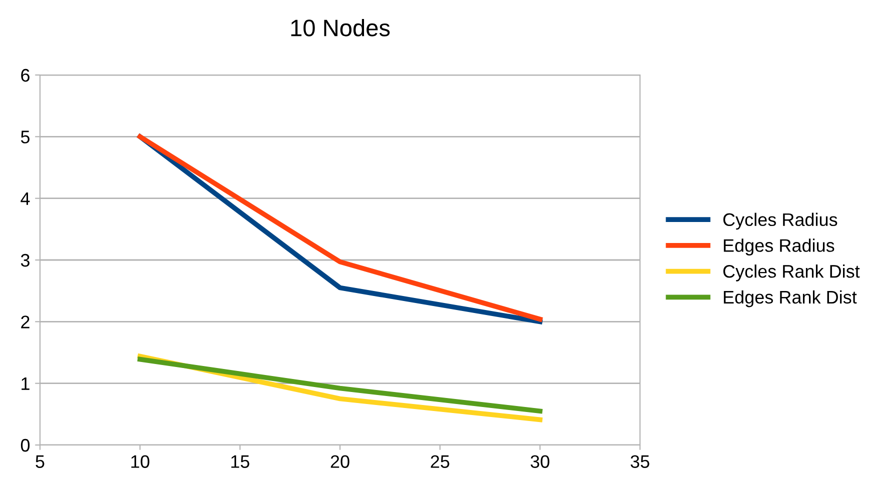 The image size is (880, 502). Describe the element at coordinates (440, 461) in the screenshot. I see `x-tick-label: 25` at that location.